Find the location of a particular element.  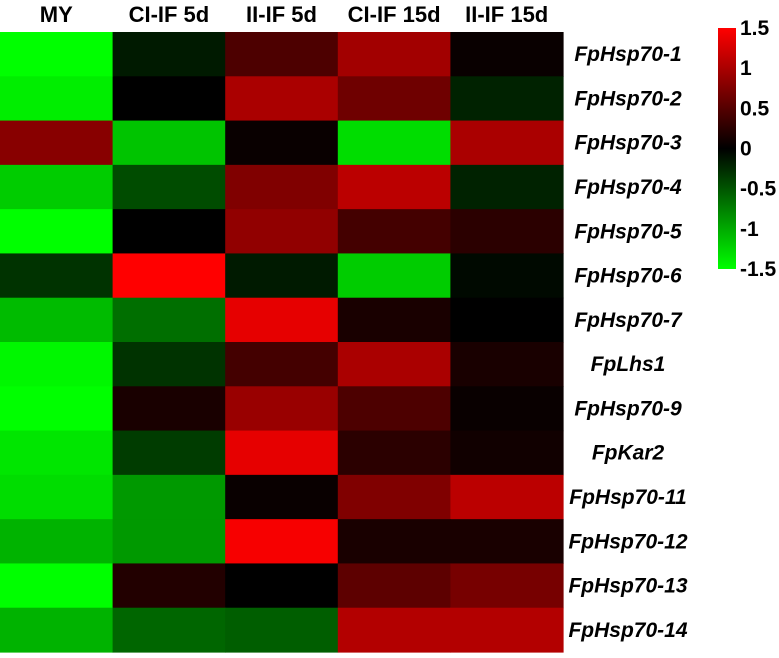

color-scale-tick-label: 1 is located at coordinates (746, 68).